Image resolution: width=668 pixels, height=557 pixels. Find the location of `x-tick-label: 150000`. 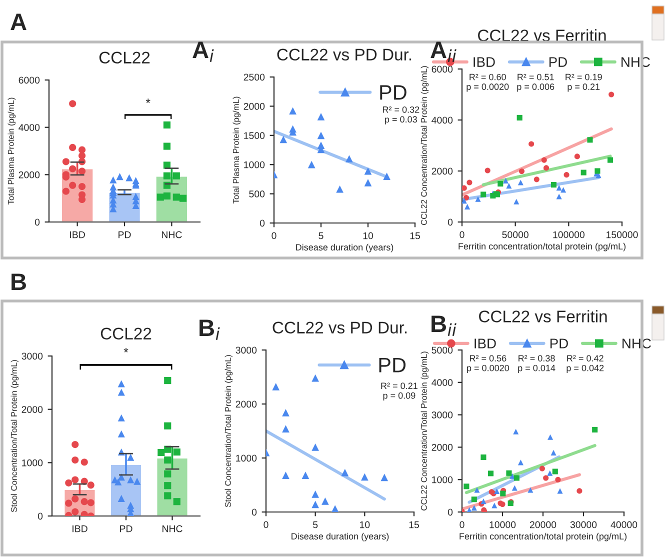

x-tick-label: 150000 is located at coordinates (622, 234).